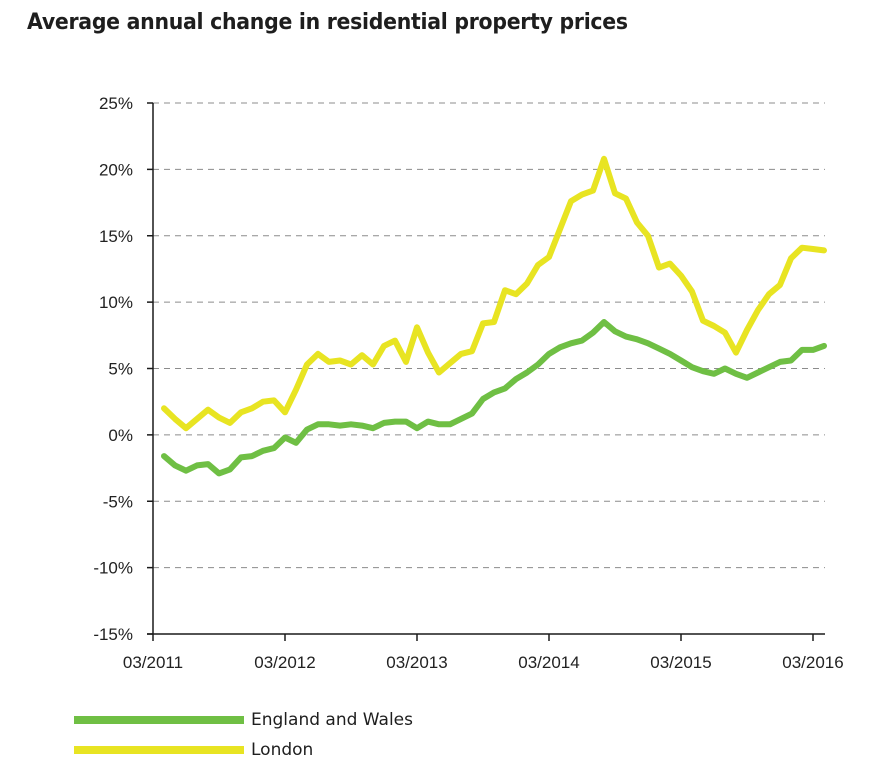  I want to click on legend-item-london: London, so click(243, 750).